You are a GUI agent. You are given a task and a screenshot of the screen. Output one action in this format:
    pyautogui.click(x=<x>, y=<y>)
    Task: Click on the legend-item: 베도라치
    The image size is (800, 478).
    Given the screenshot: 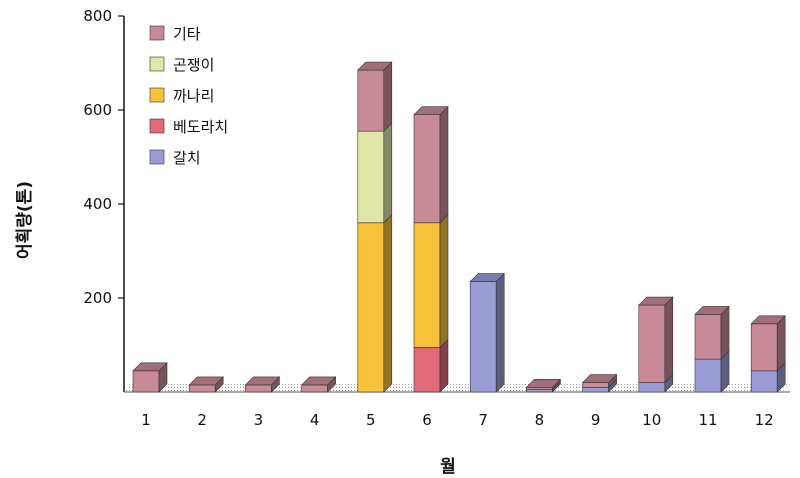 What is the action you would take?
    pyautogui.click(x=188, y=127)
    